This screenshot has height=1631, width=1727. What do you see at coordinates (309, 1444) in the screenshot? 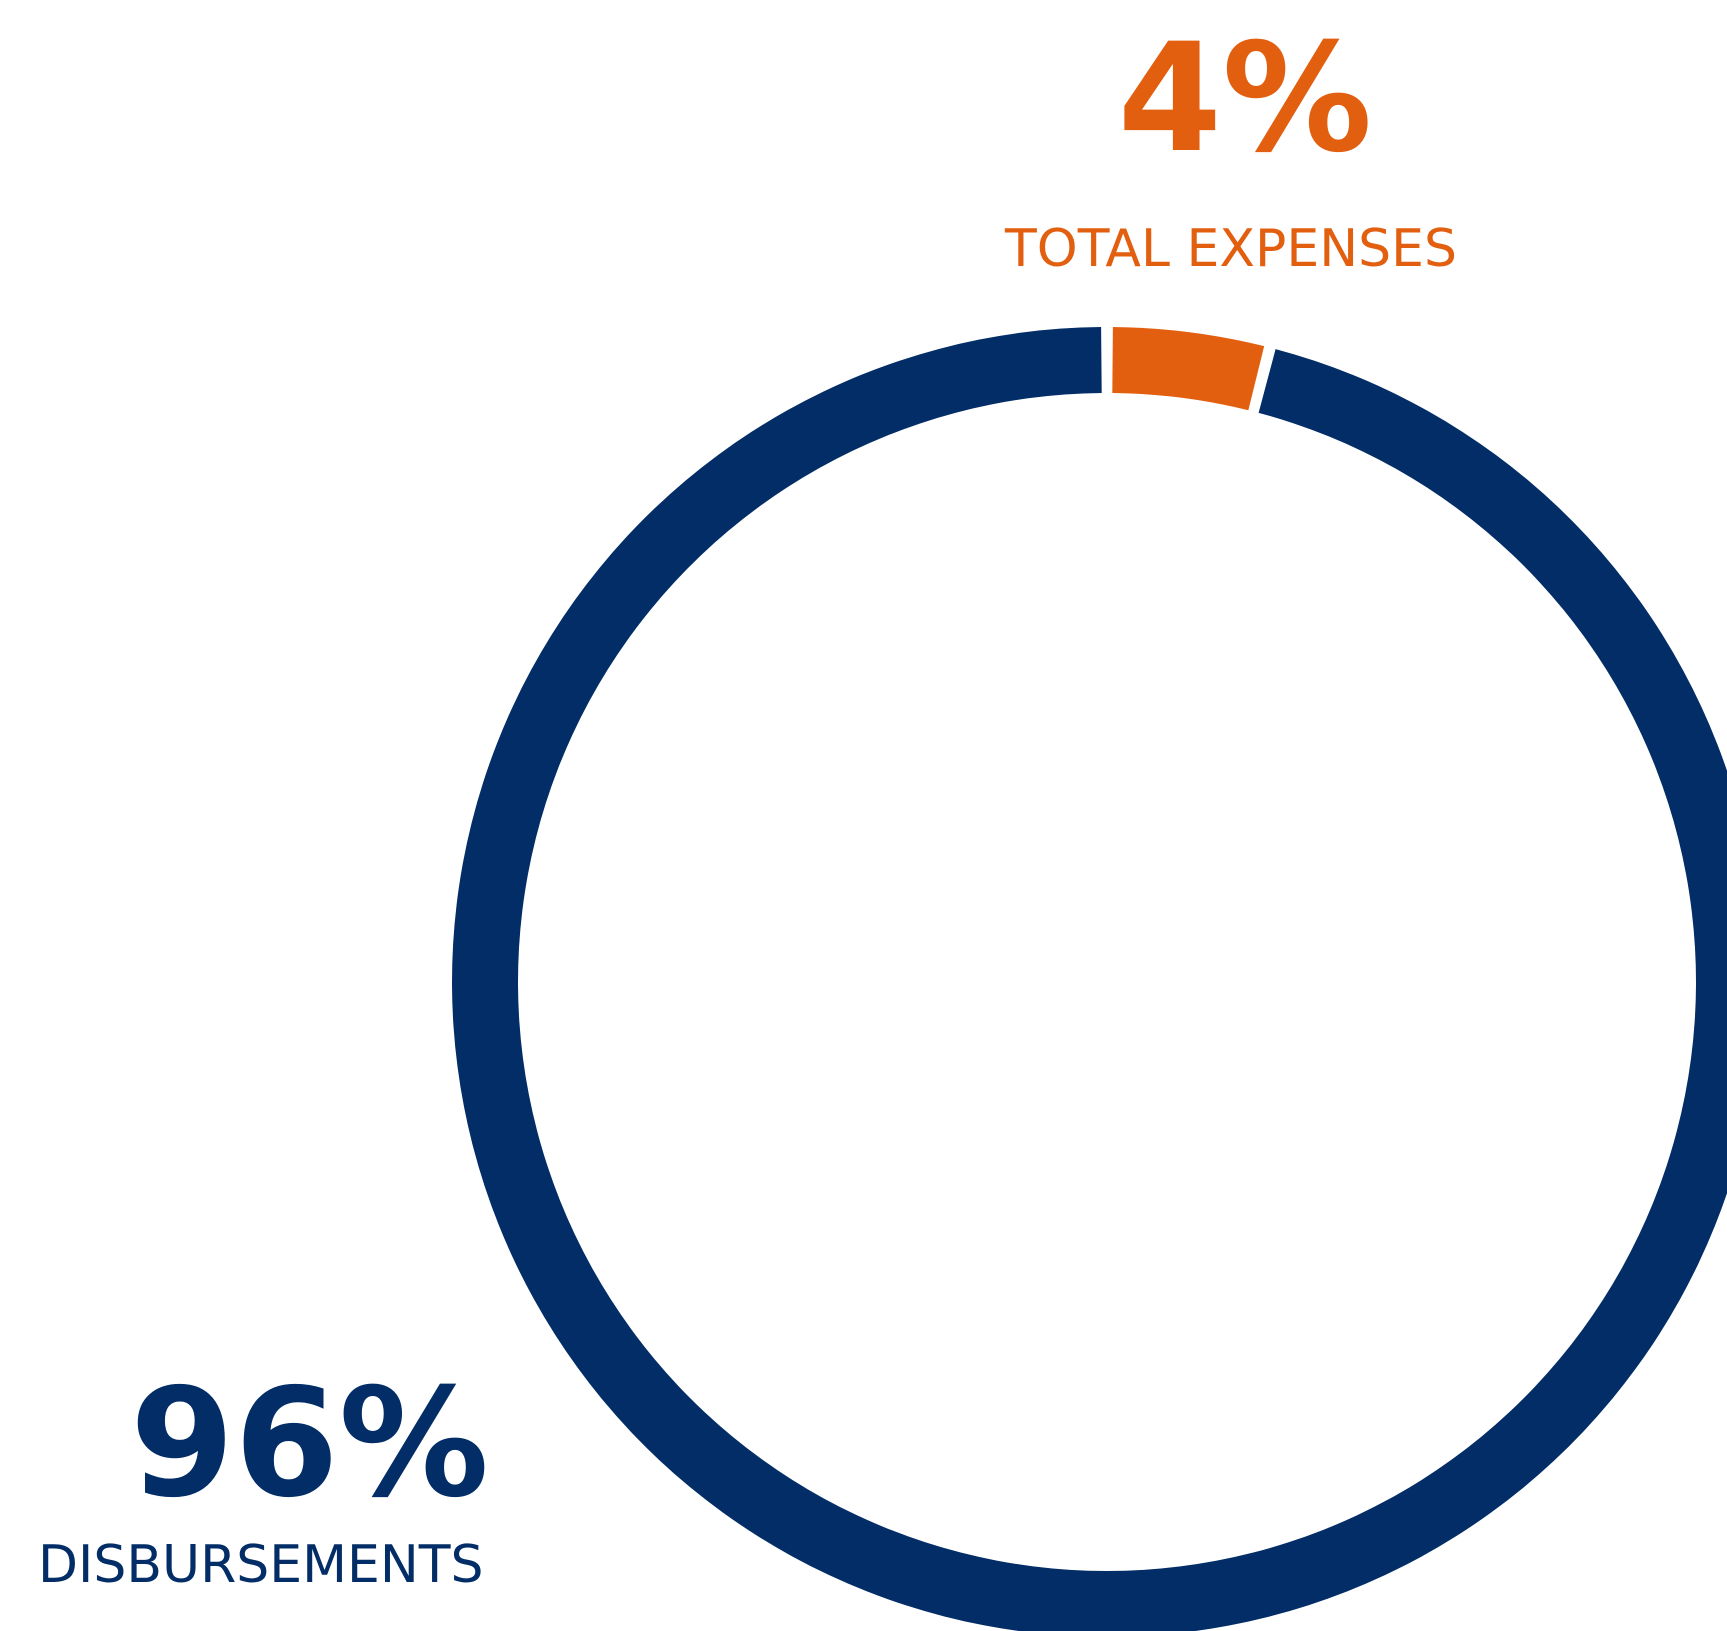
I see `value-label: 96%` at bounding box center [309, 1444].